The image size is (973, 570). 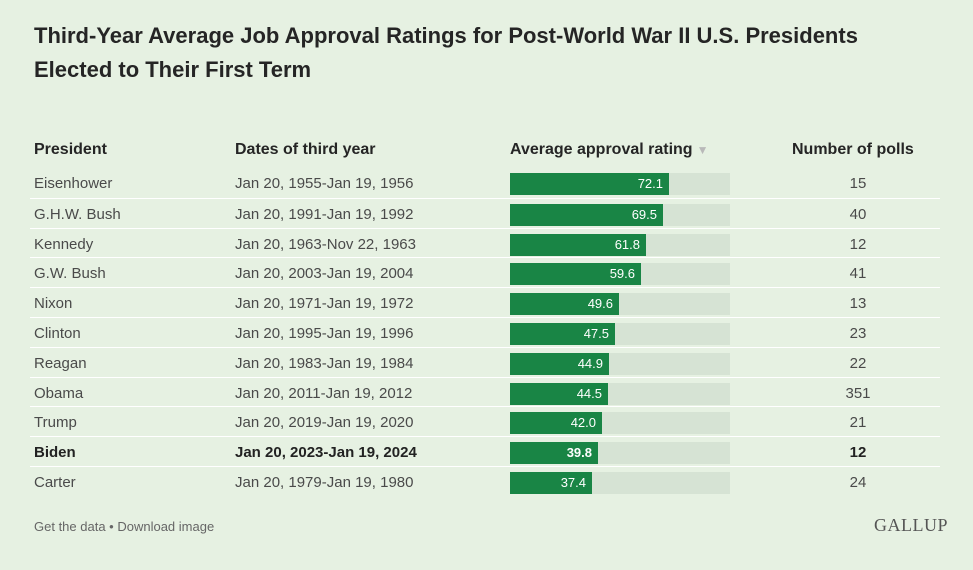 What do you see at coordinates (324, 214) in the screenshot?
I see `third-year-dates: Jan 20, 1991-Jan 19, 1992` at bounding box center [324, 214].